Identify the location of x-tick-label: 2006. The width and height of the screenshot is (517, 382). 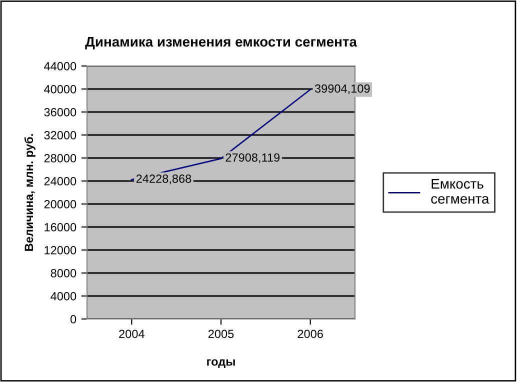
(310, 334).